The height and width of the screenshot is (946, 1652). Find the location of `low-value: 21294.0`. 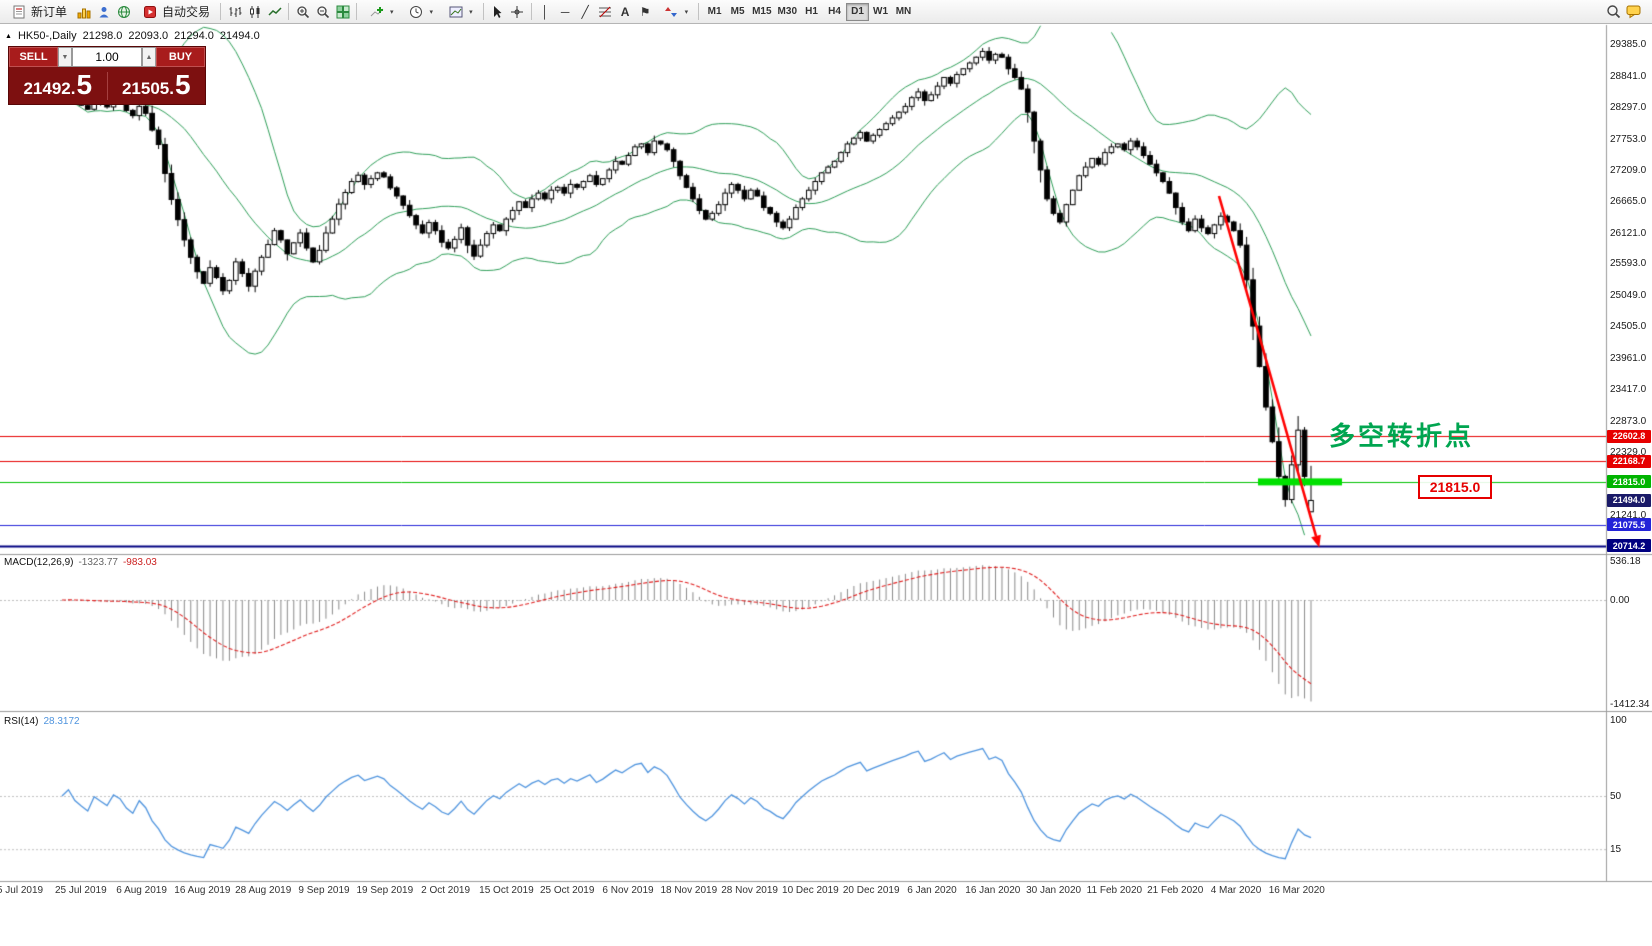

low-value: 21294.0 is located at coordinates (194, 36).